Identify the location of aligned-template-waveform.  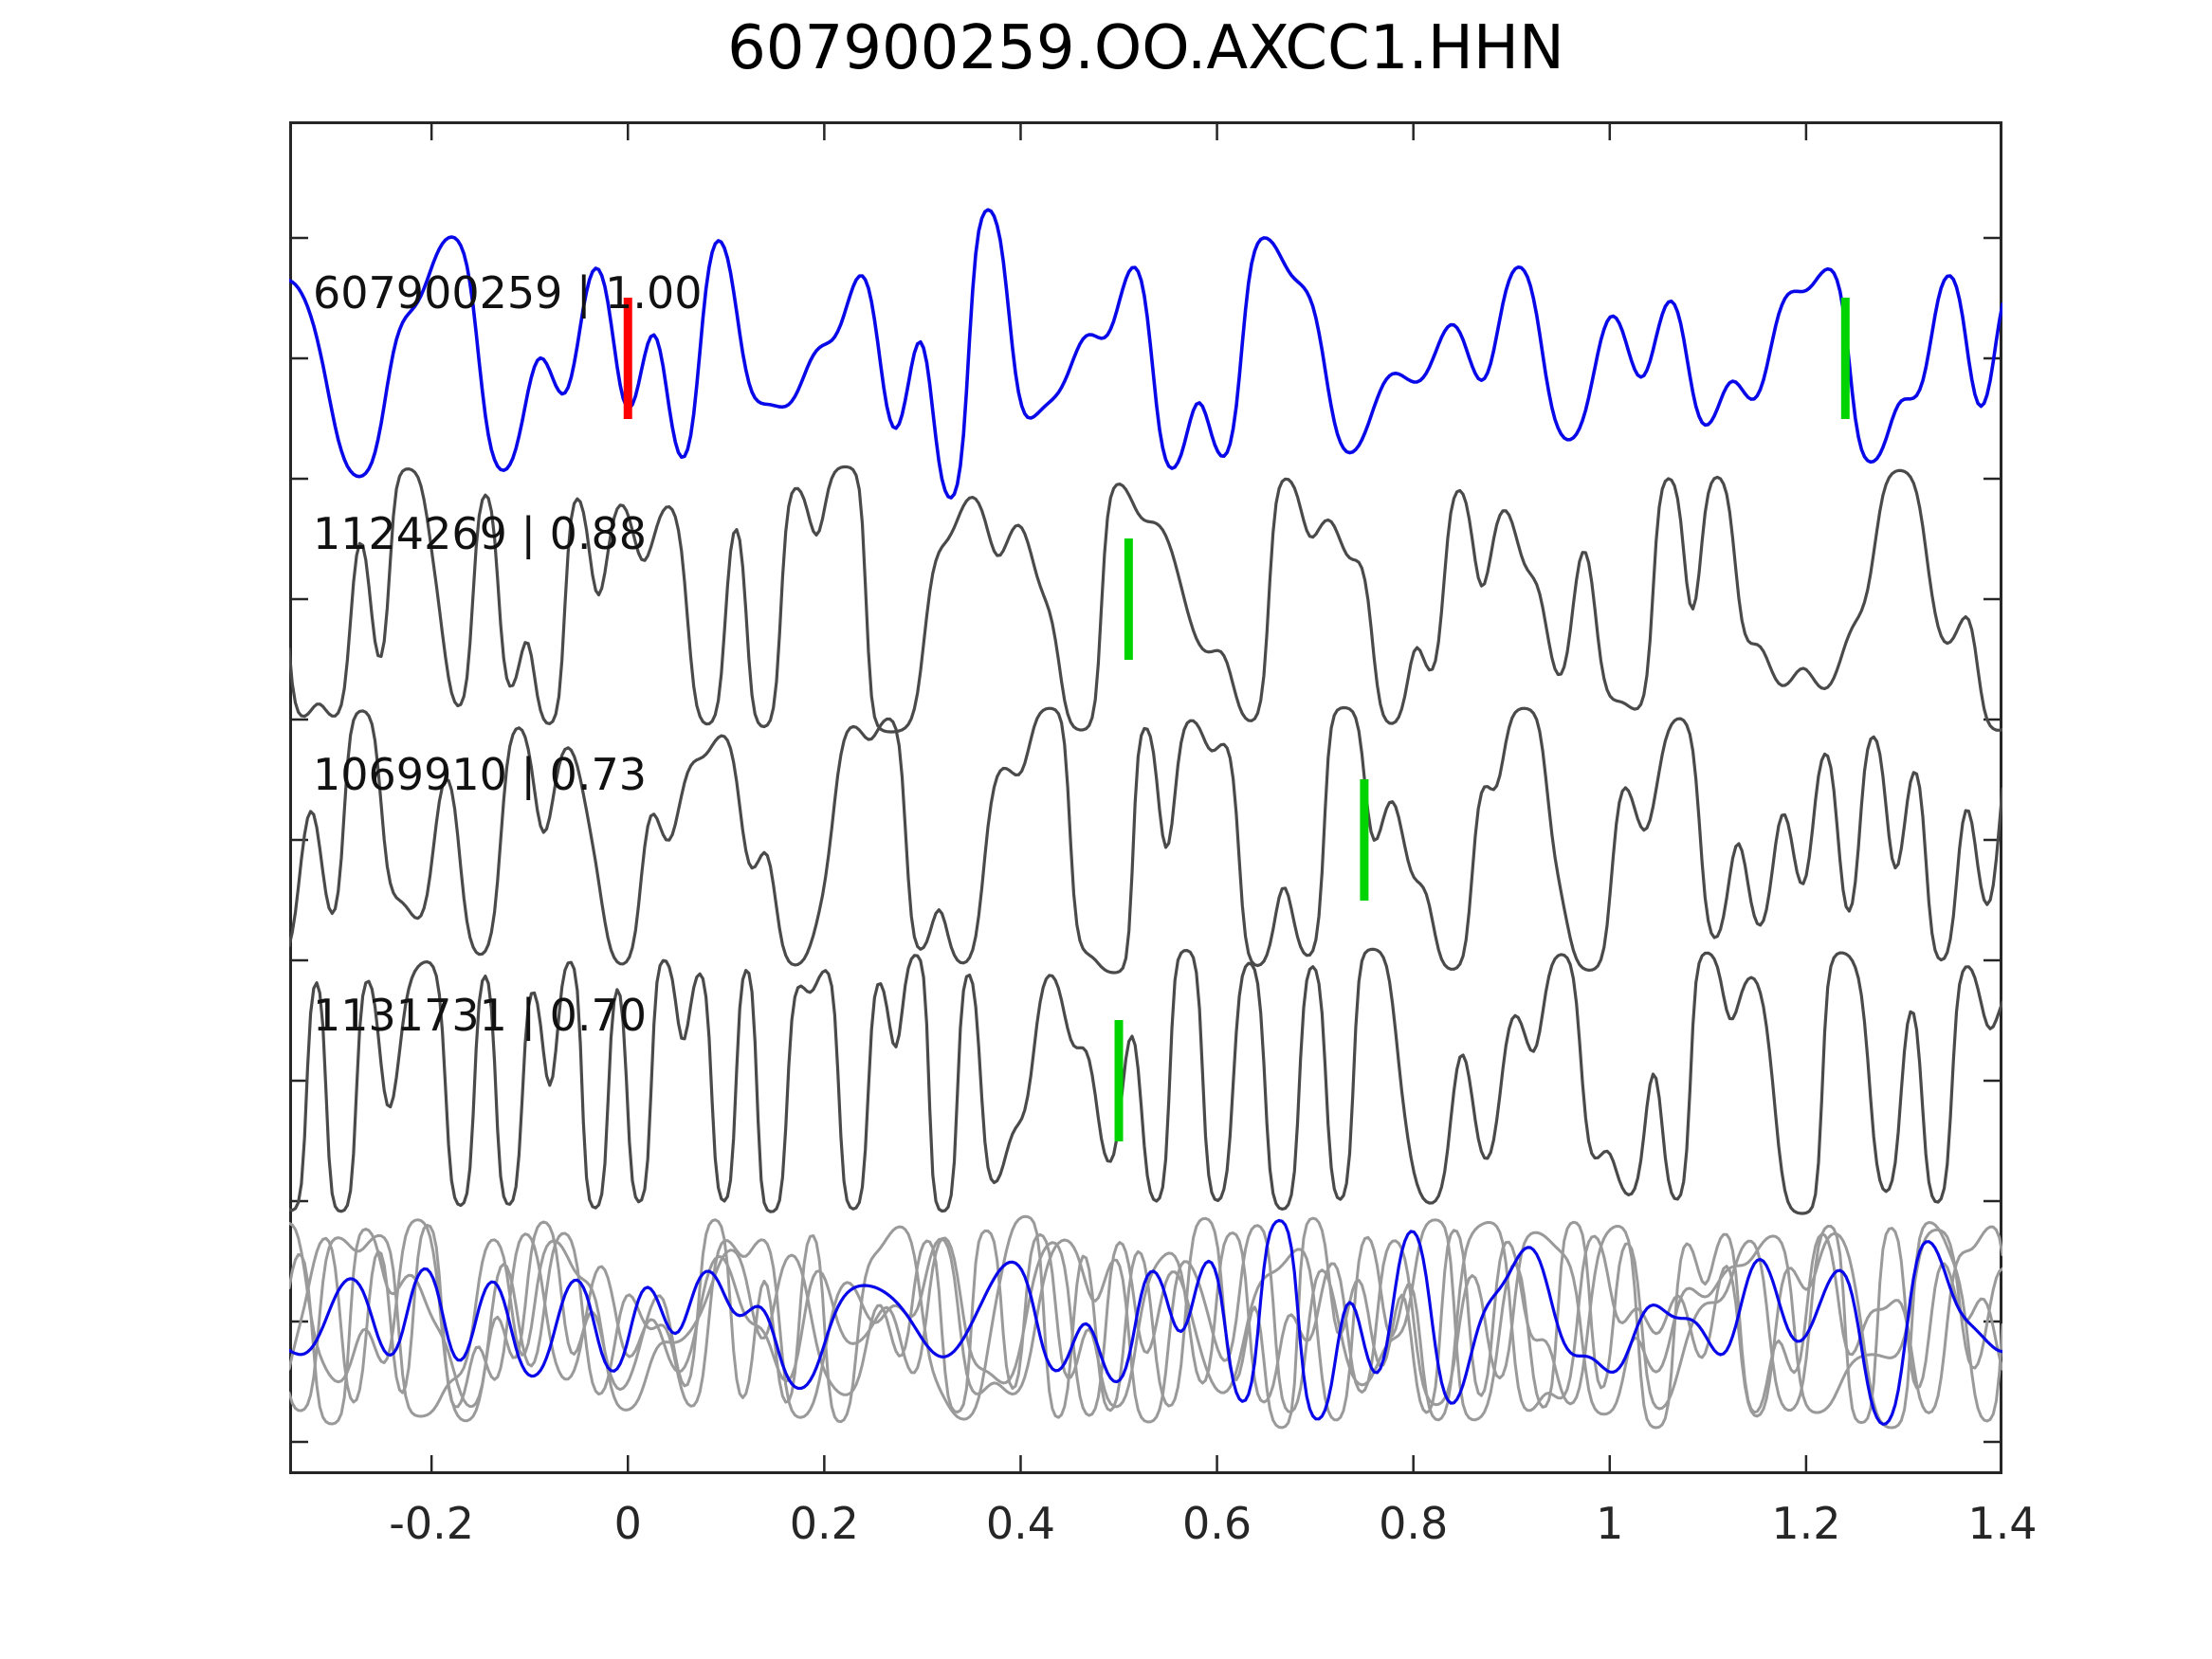
(1145, 1322).